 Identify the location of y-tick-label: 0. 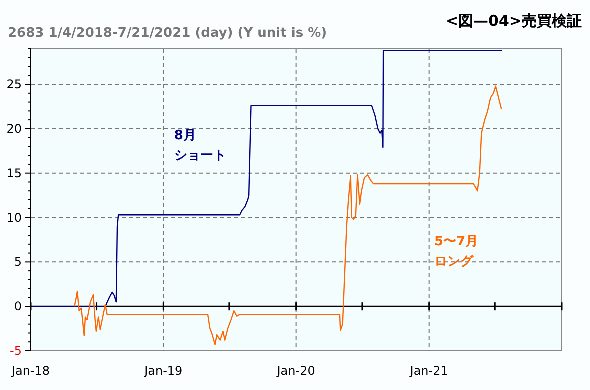
(18, 307).